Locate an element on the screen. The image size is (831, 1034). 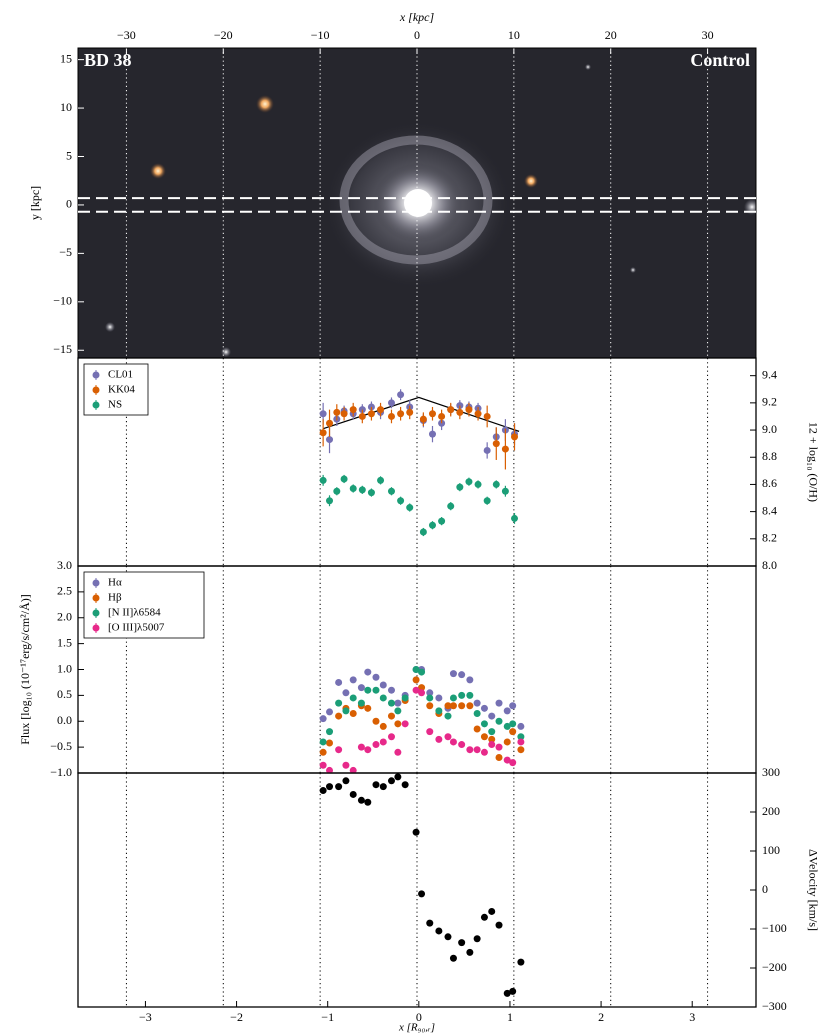
y-tick-label: 2.0 is located at coordinates (64, 617).